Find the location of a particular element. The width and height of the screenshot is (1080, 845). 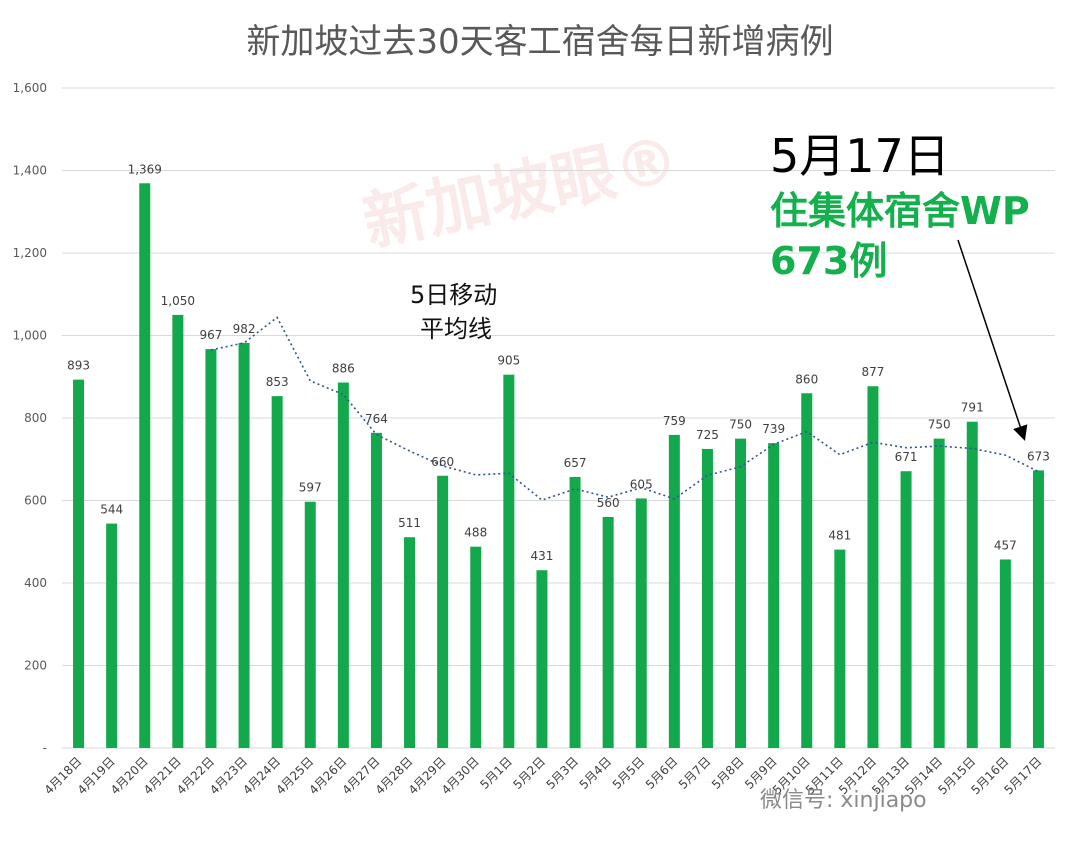

data-label: 905 is located at coordinates (508, 361).